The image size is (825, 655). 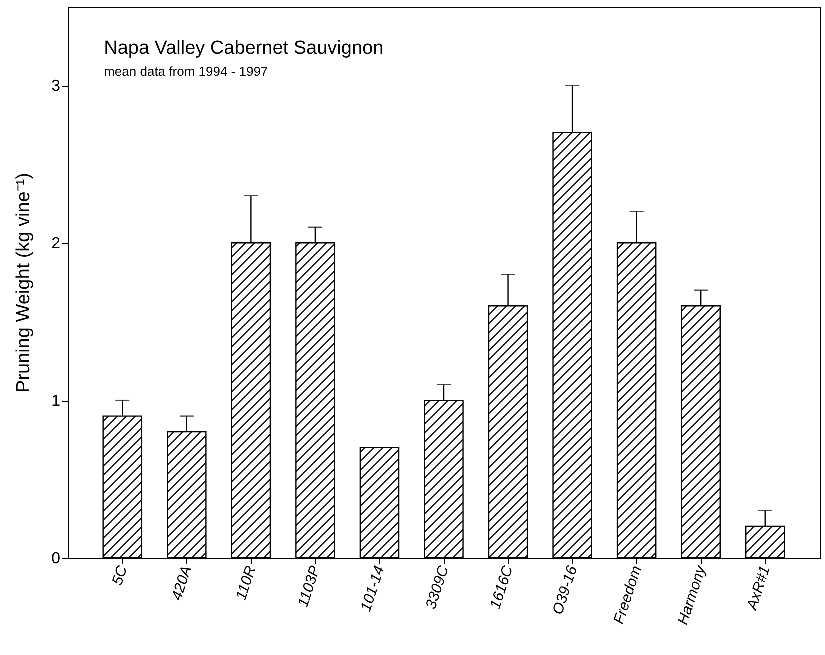 What do you see at coordinates (56, 244) in the screenshot?
I see `y-tick-label: 2` at bounding box center [56, 244].